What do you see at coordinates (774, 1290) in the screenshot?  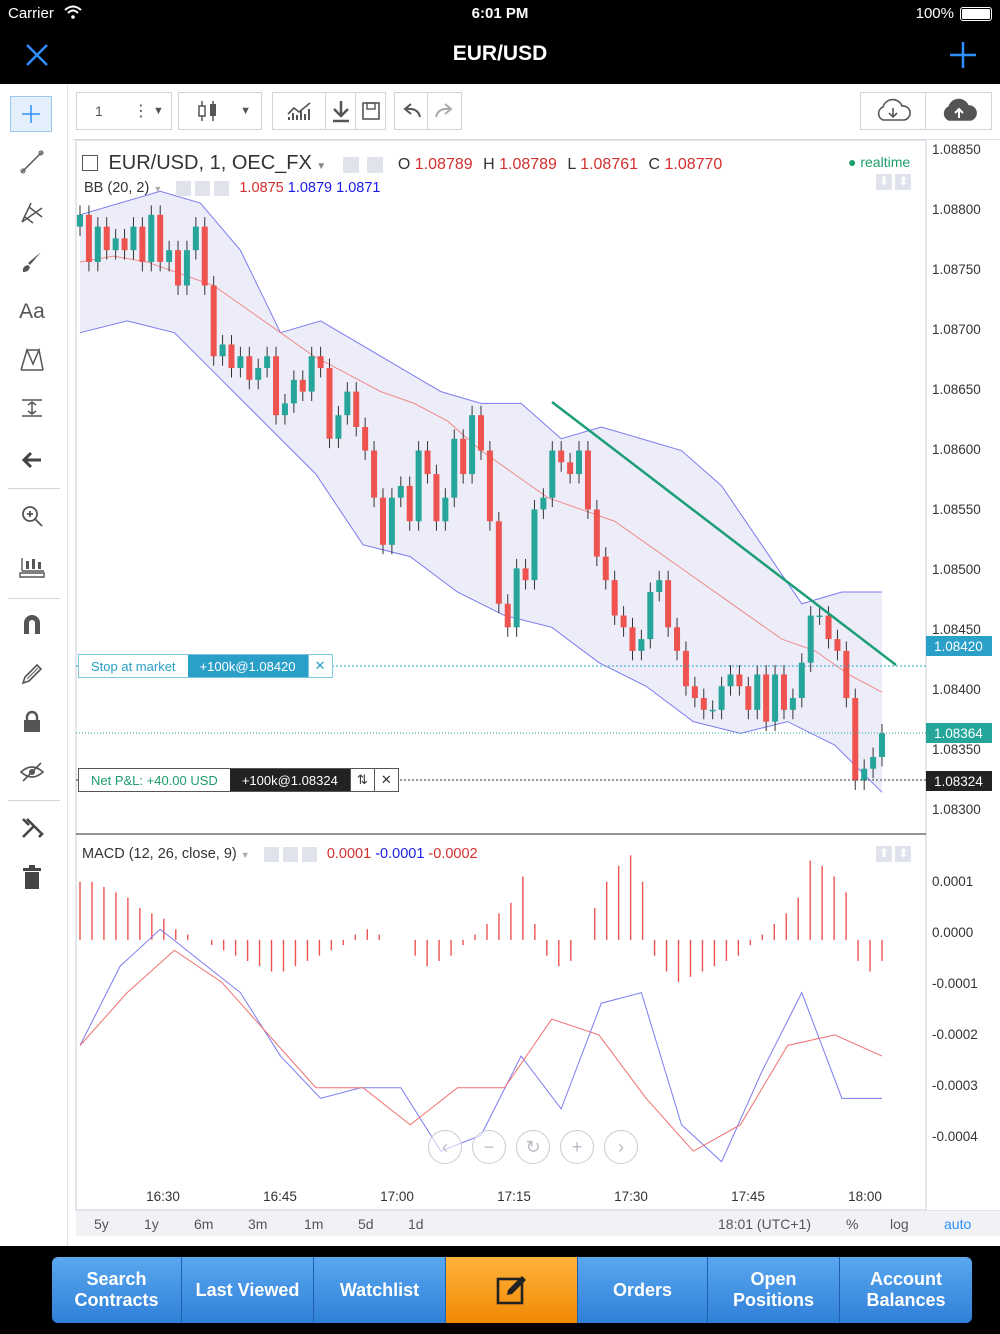 I see `tab-open-positions: Open Positions` at bounding box center [774, 1290].